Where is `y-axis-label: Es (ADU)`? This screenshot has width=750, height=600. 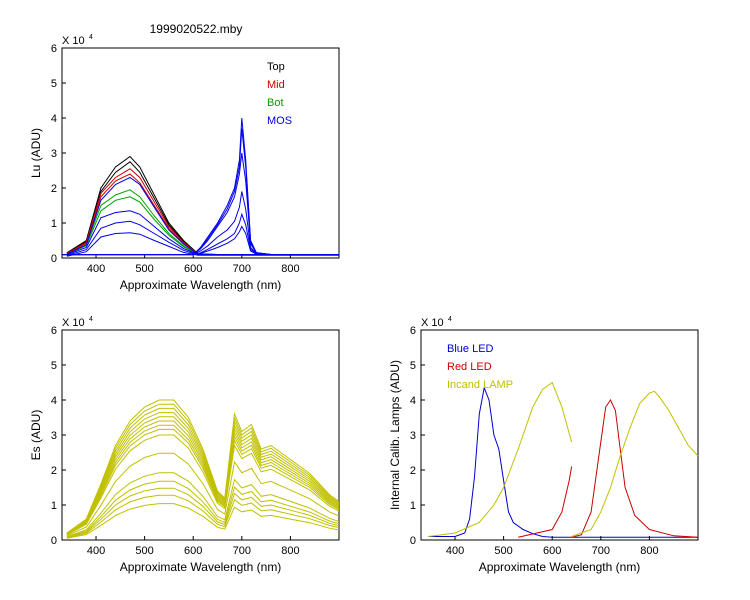
y-axis-label: Es (ADU) is located at coordinates (36, 435).